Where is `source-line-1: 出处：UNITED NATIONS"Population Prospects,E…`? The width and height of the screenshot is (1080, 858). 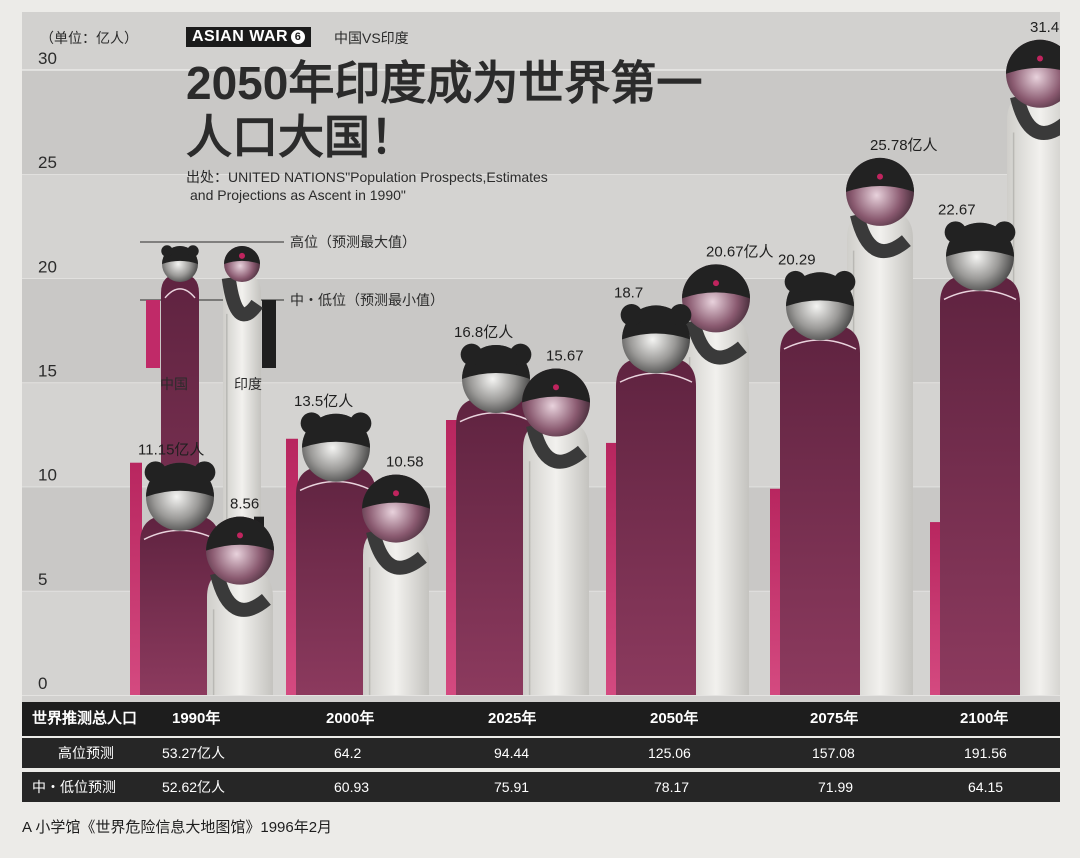 source-line-1: 出处：UNITED NATIONS"Population Prospects,E… is located at coordinates (367, 177).